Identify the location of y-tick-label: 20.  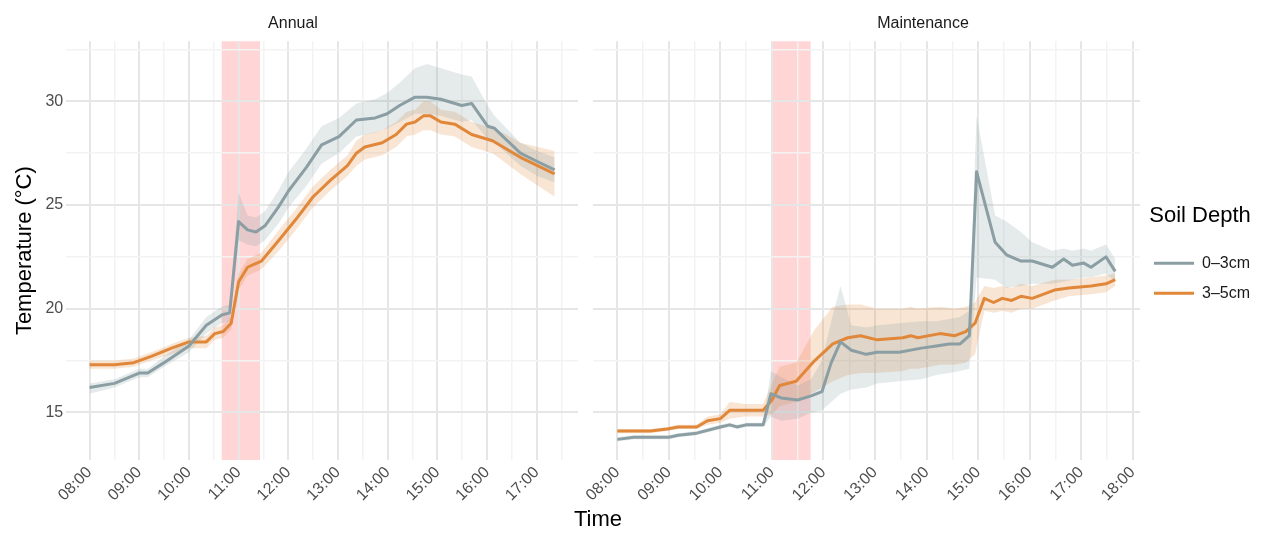
(54, 308).